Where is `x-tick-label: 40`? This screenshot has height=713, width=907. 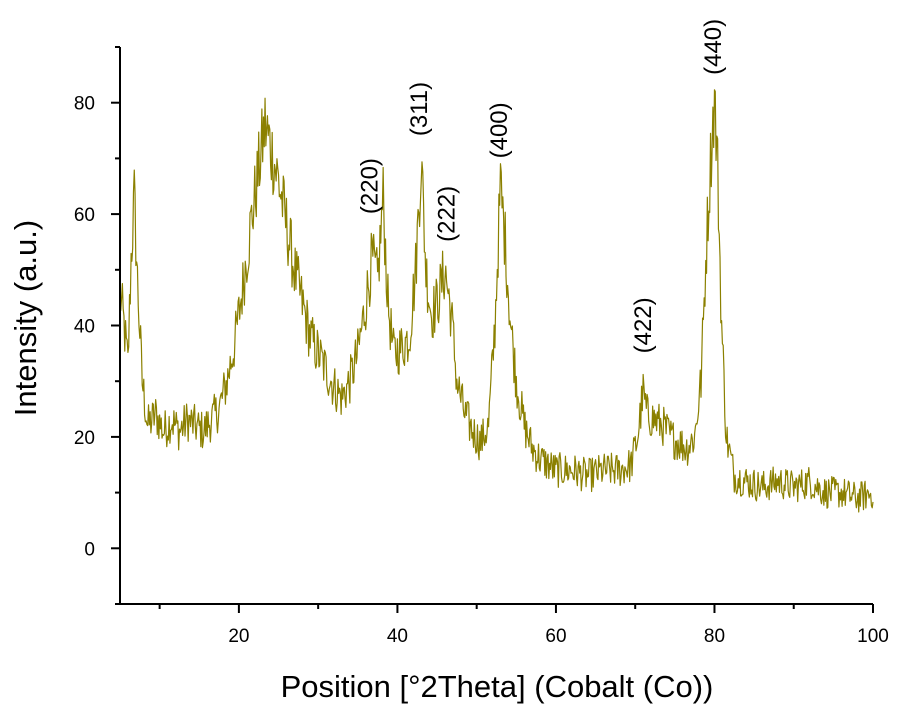
x-tick-label: 40 is located at coordinates (397, 636).